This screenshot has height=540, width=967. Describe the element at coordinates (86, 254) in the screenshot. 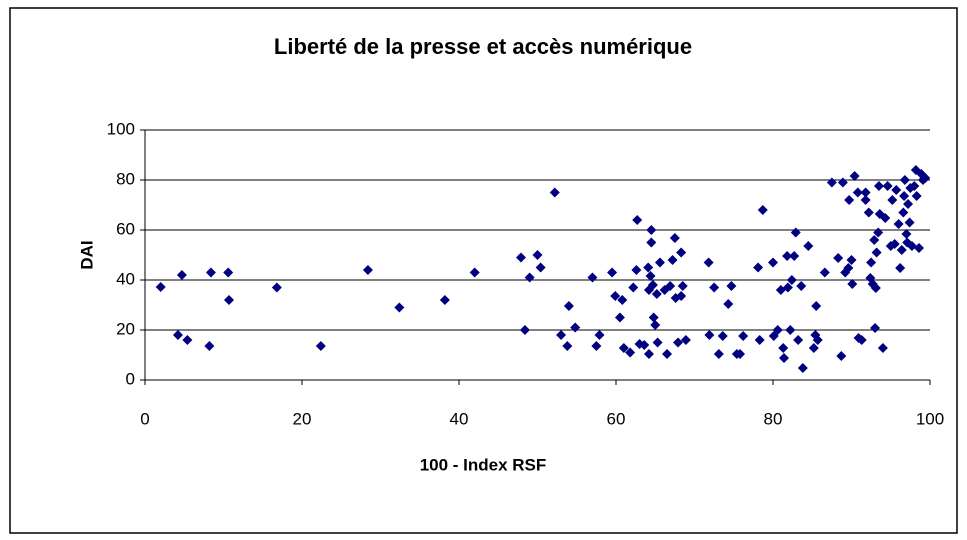

I see `y-axis-label: DAI` at that location.